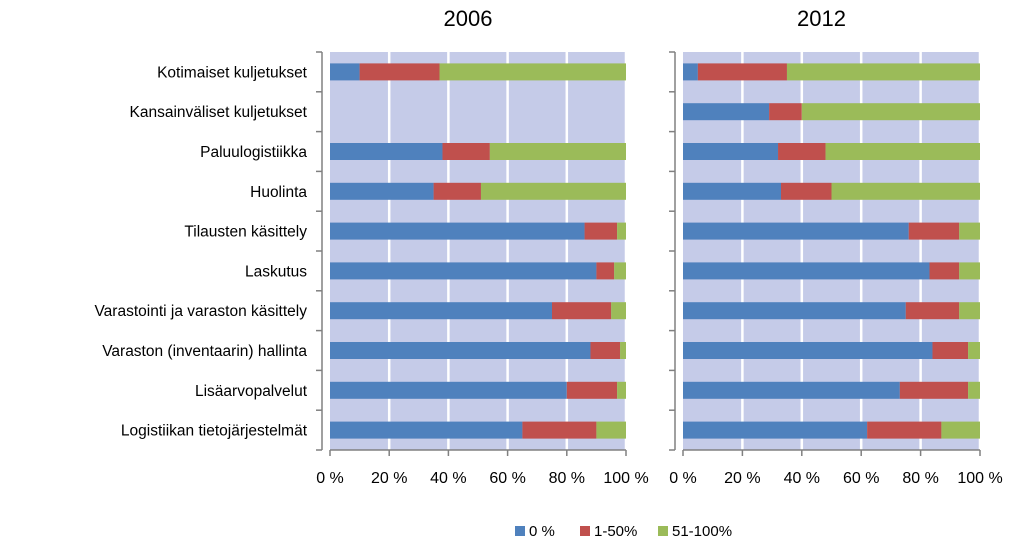 Image resolution: width=1011 pixels, height=549 pixels. Describe the element at coordinates (253, 152) in the screenshot. I see `category-label: Paluulogistiikka` at that location.